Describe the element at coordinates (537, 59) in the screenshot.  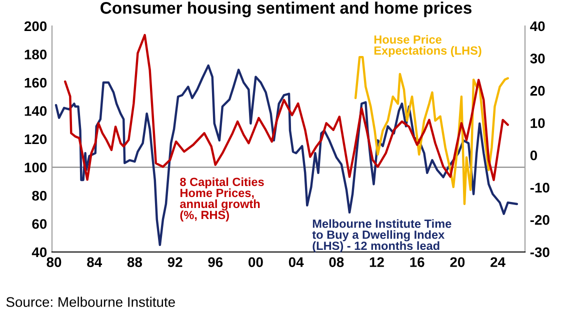
I see `y2-tick-label: 30` at that location.